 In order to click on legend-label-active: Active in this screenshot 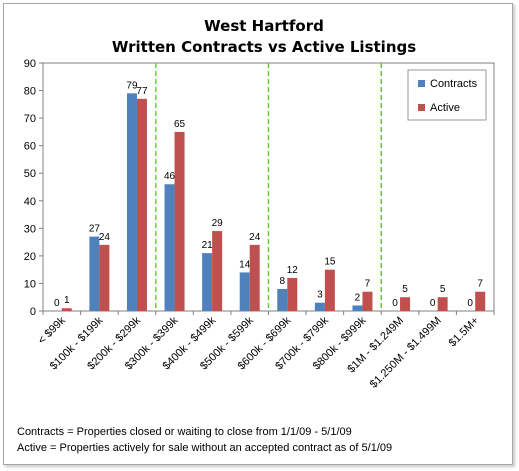, I will do `click(445, 108)`.